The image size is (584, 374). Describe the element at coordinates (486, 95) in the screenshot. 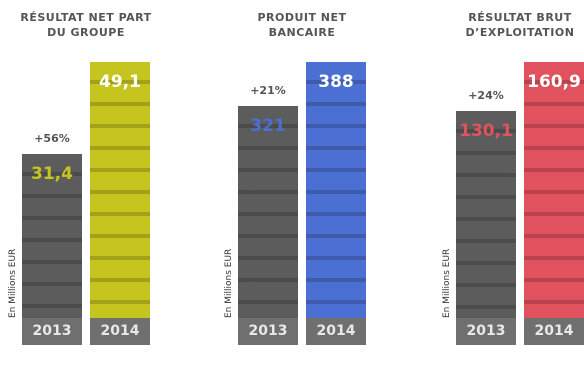

I see `growth-label: +24%` at that location.